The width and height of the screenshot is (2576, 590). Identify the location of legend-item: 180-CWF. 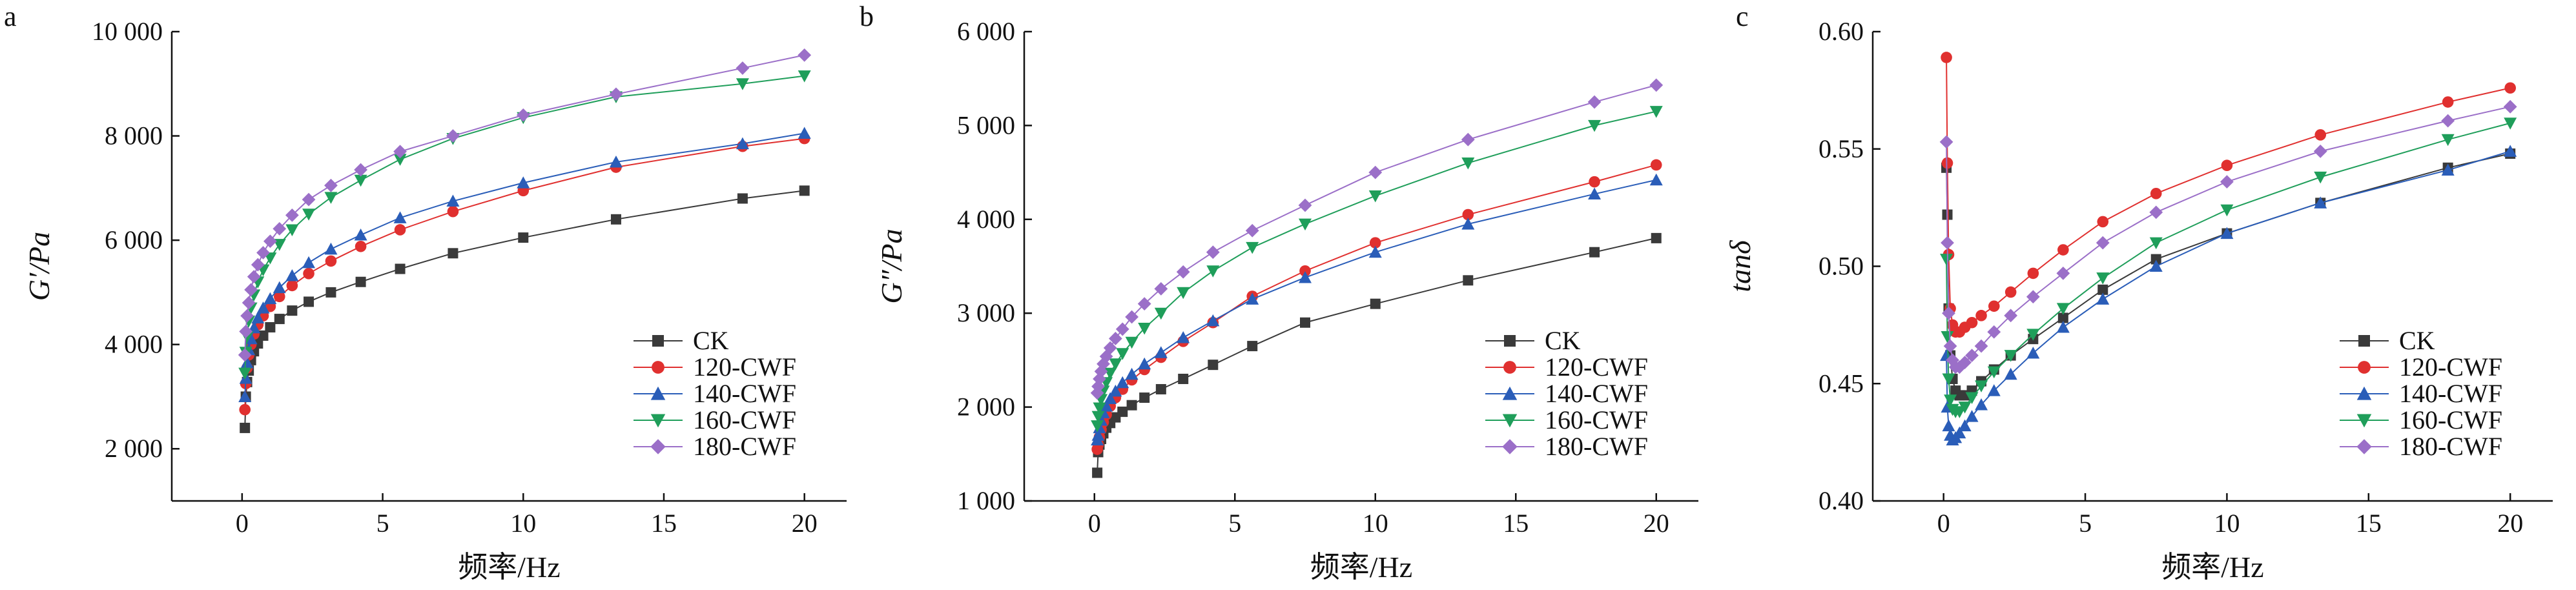
(1566, 447).